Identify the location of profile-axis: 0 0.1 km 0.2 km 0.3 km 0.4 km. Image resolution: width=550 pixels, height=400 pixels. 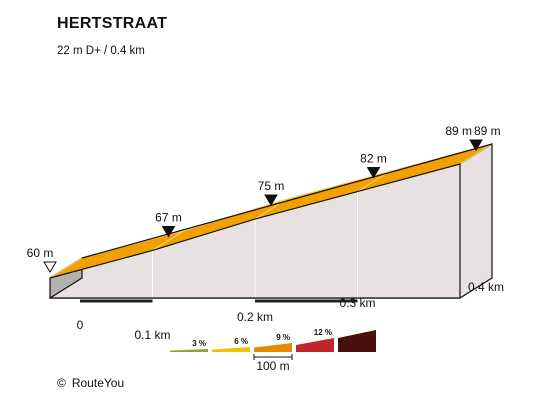
(290, 311).